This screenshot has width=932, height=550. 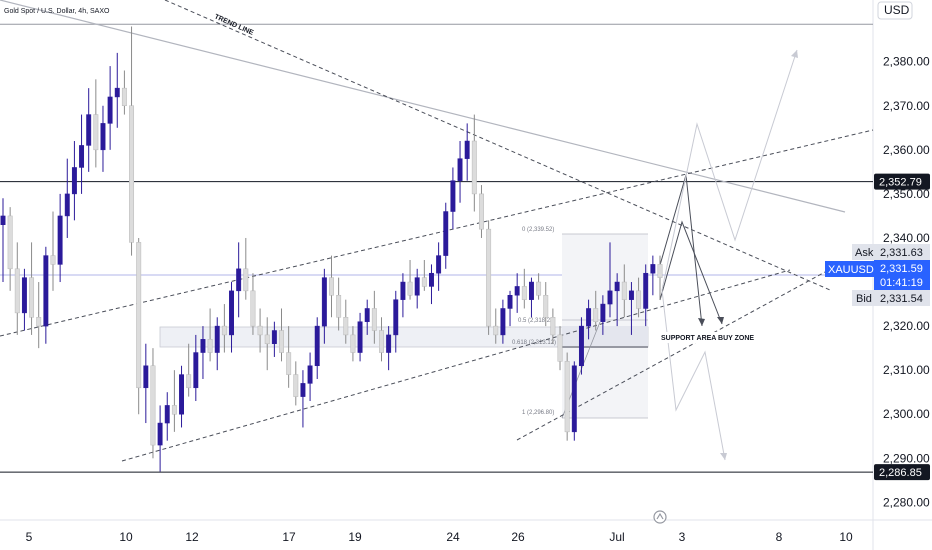 What do you see at coordinates (902, 181) in the screenshot?
I see `resistance-price-tag: 2,352.79` at bounding box center [902, 181].